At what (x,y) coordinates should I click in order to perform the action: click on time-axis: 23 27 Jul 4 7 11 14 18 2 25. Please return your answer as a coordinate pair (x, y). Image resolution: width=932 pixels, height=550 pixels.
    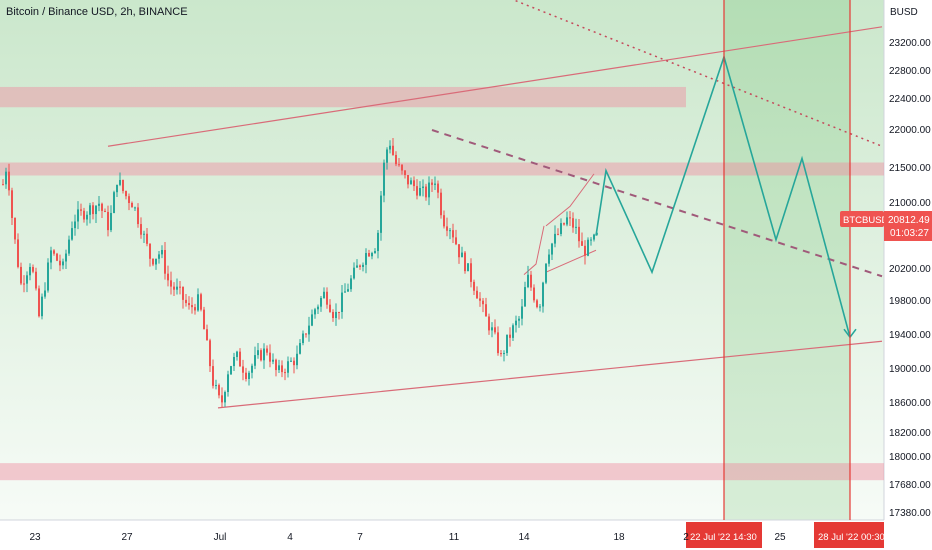
    Looking at the image, I should click on (407, 537).